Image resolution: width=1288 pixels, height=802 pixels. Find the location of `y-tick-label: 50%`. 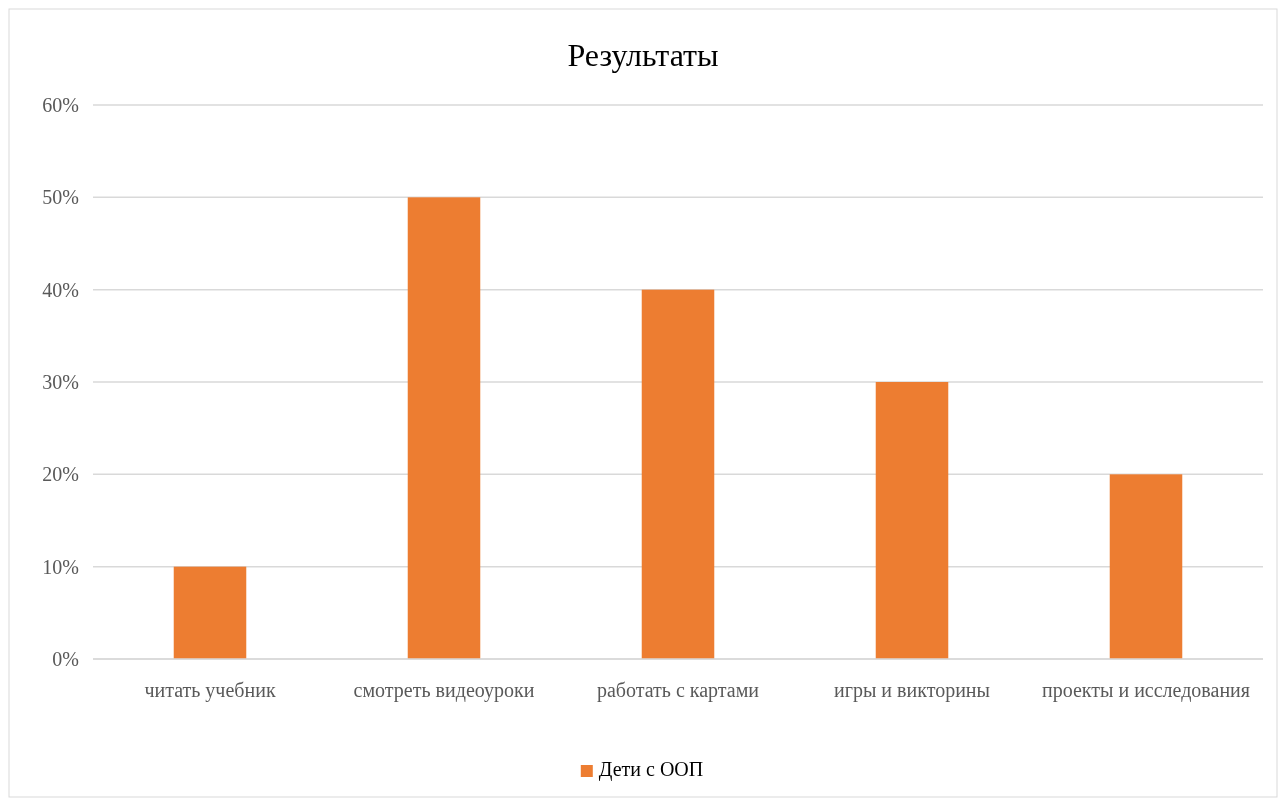

y-tick-label: 50% is located at coordinates (60, 197).